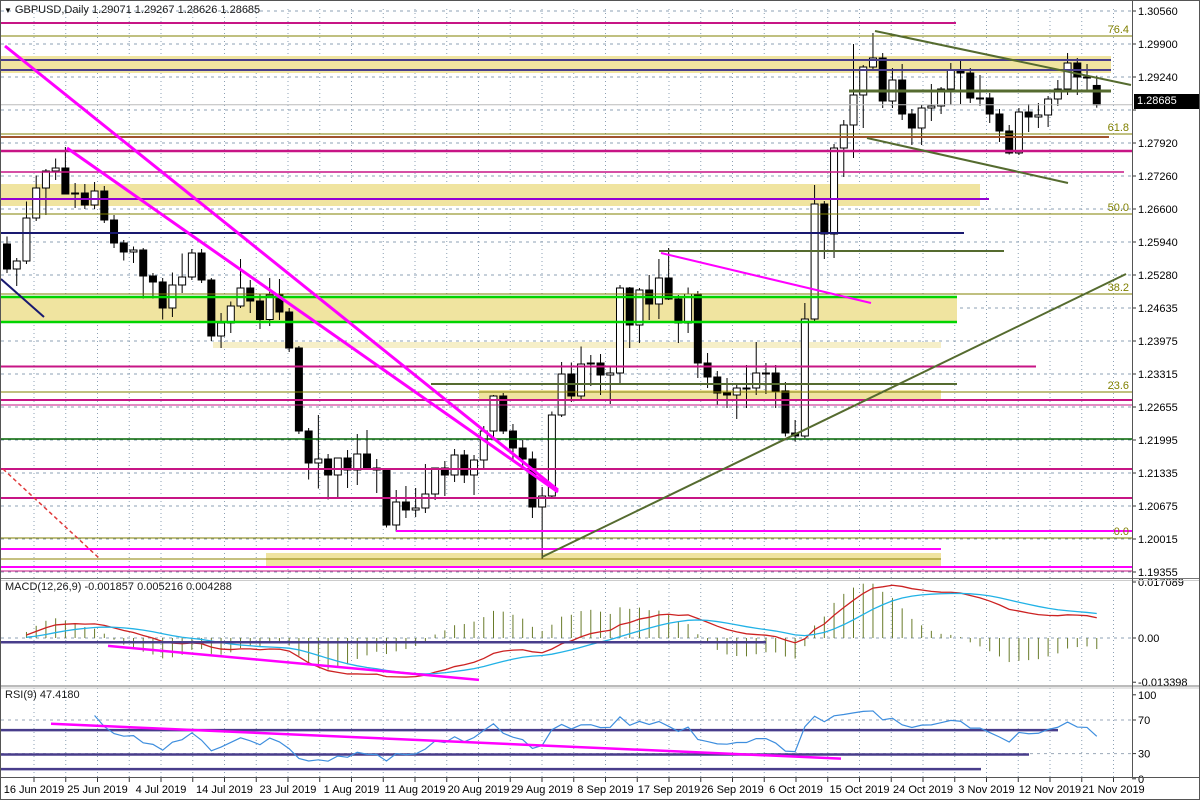 The width and height of the screenshot is (1200, 800). Describe the element at coordinates (860, 790) in the screenshot. I see `date-label: 15 Oct 2019` at that location.